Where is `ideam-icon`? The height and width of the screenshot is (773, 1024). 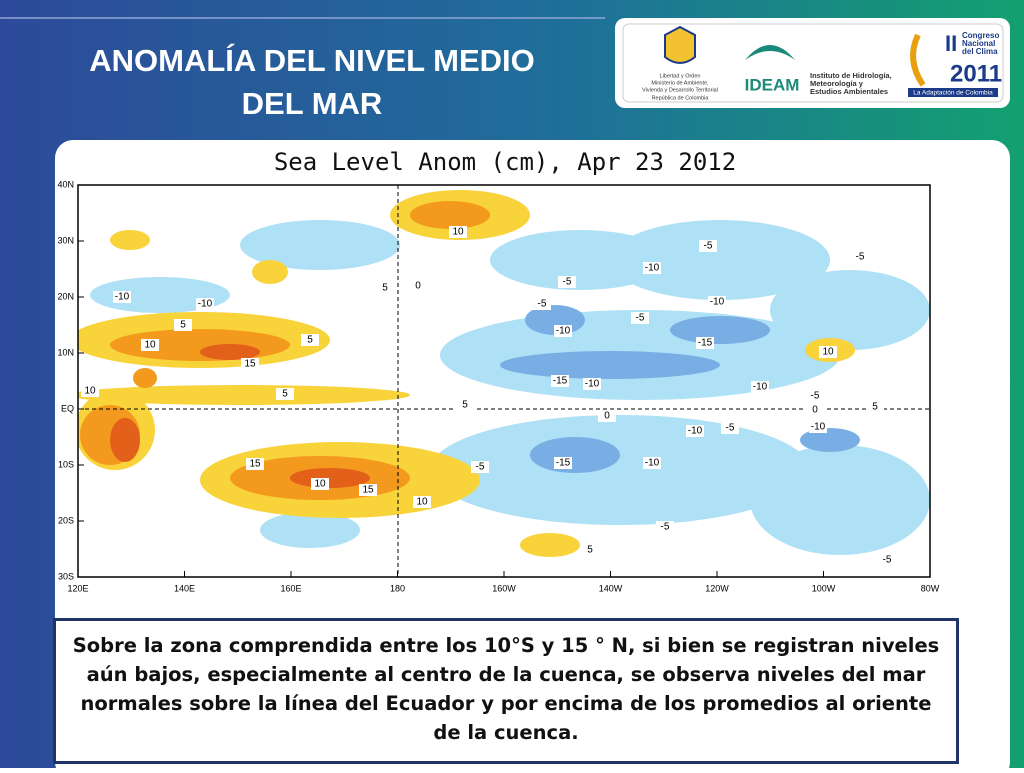
ideam-icon is located at coordinates (770, 52).